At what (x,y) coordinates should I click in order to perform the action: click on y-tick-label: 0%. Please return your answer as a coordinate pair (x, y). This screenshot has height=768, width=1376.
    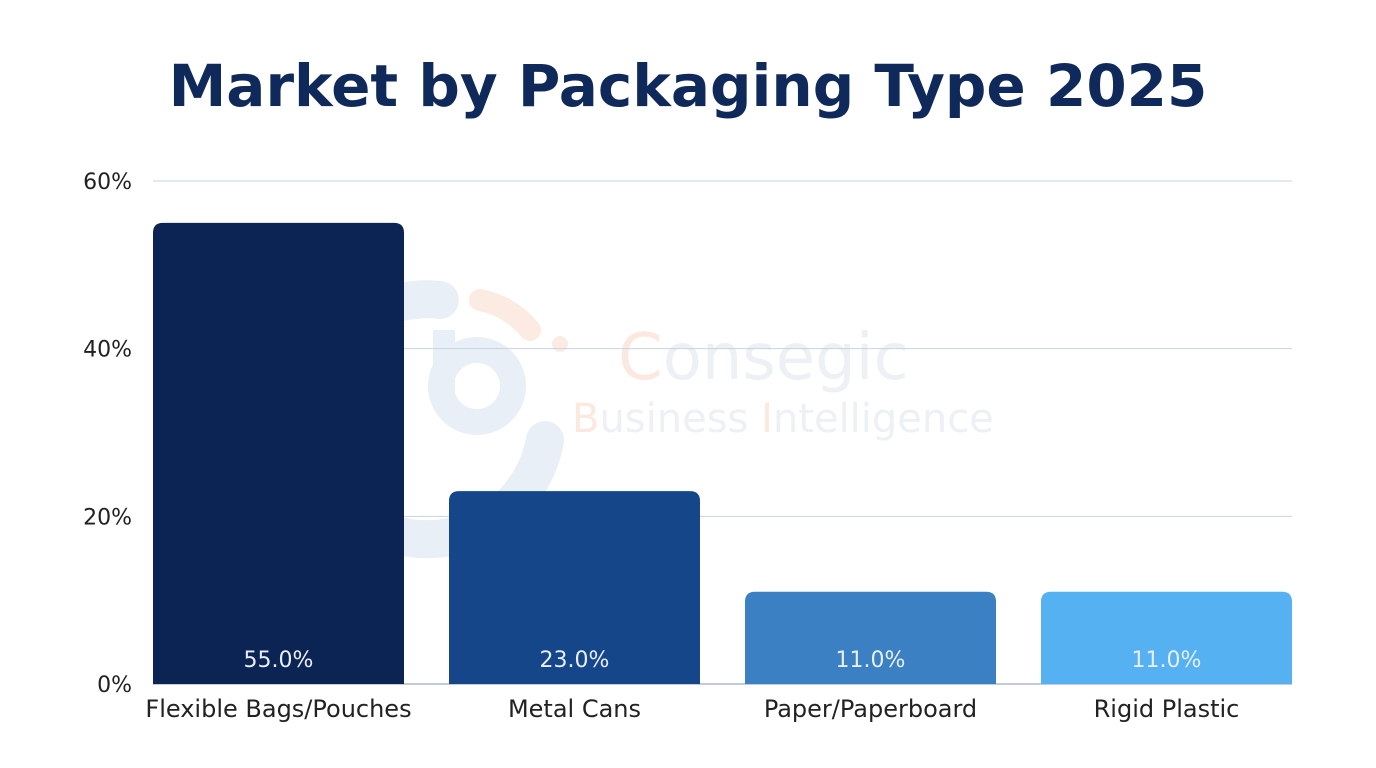
    Looking at the image, I should click on (114, 685).